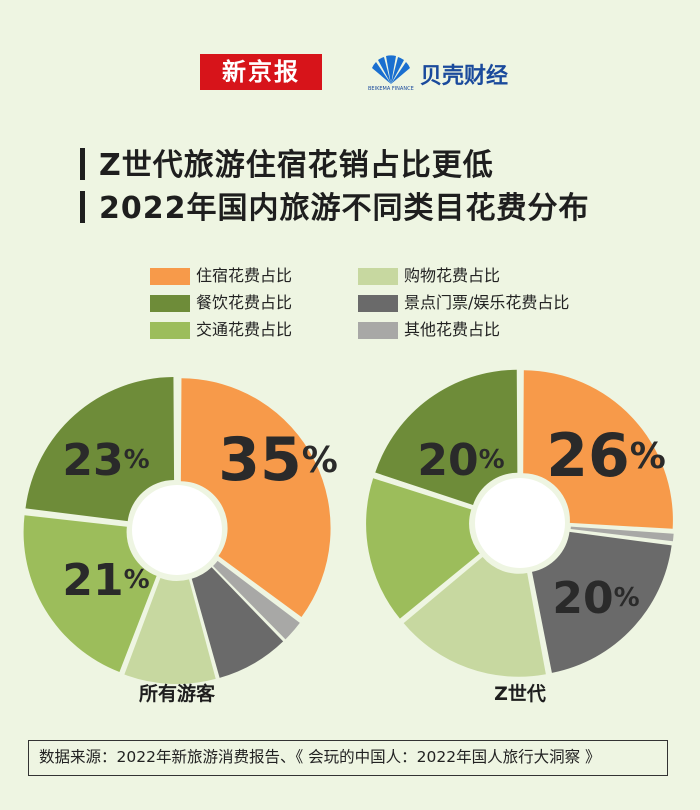 Image resolution: width=700 pixels, height=810 pixels. I want to click on chart-title: 所有游客, so click(177, 693).